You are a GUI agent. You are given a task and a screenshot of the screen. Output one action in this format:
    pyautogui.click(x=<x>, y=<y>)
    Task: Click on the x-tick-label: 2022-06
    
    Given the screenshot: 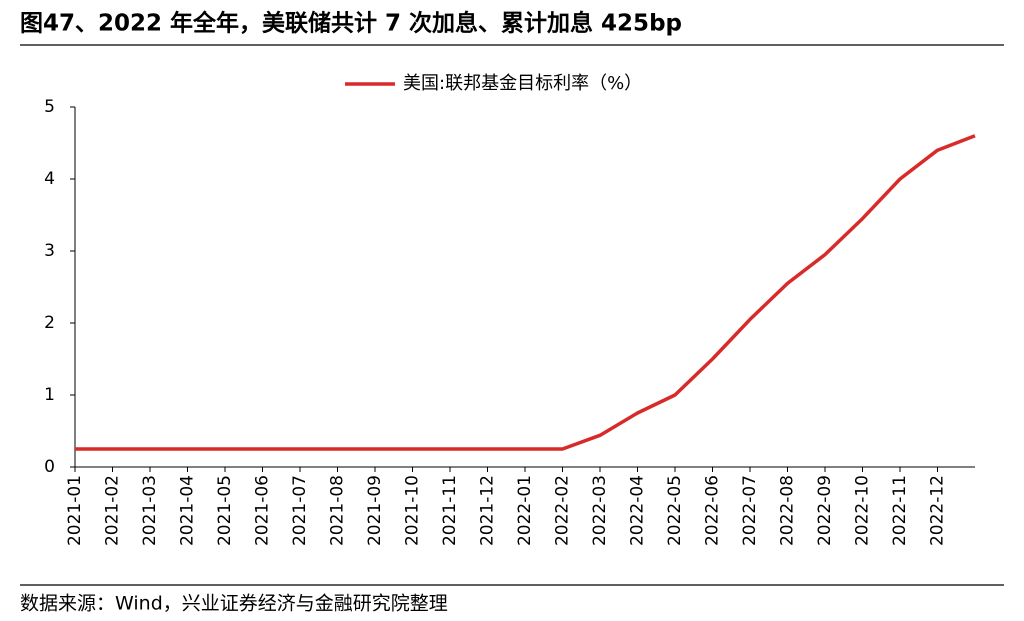 What is the action you would take?
    pyautogui.click(x=713, y=510)
    